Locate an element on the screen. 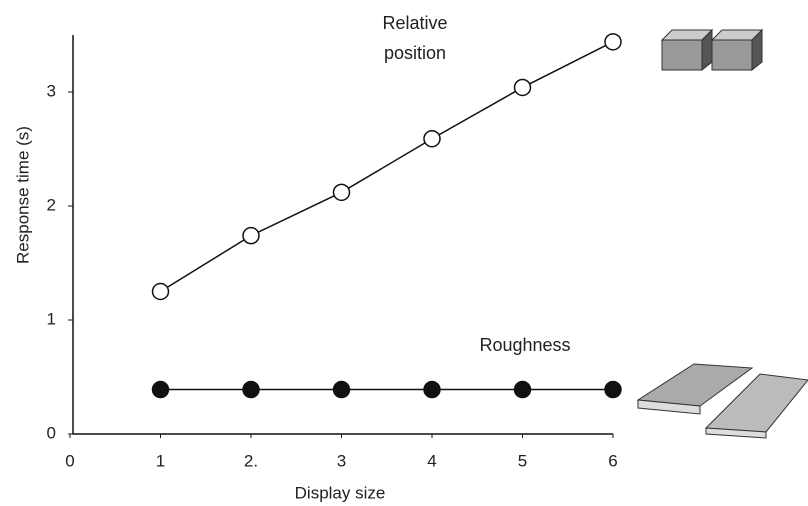 The width and height of the screenshot is (808, 506). x-tick-label: 2. is located at coordinates (251, 460).